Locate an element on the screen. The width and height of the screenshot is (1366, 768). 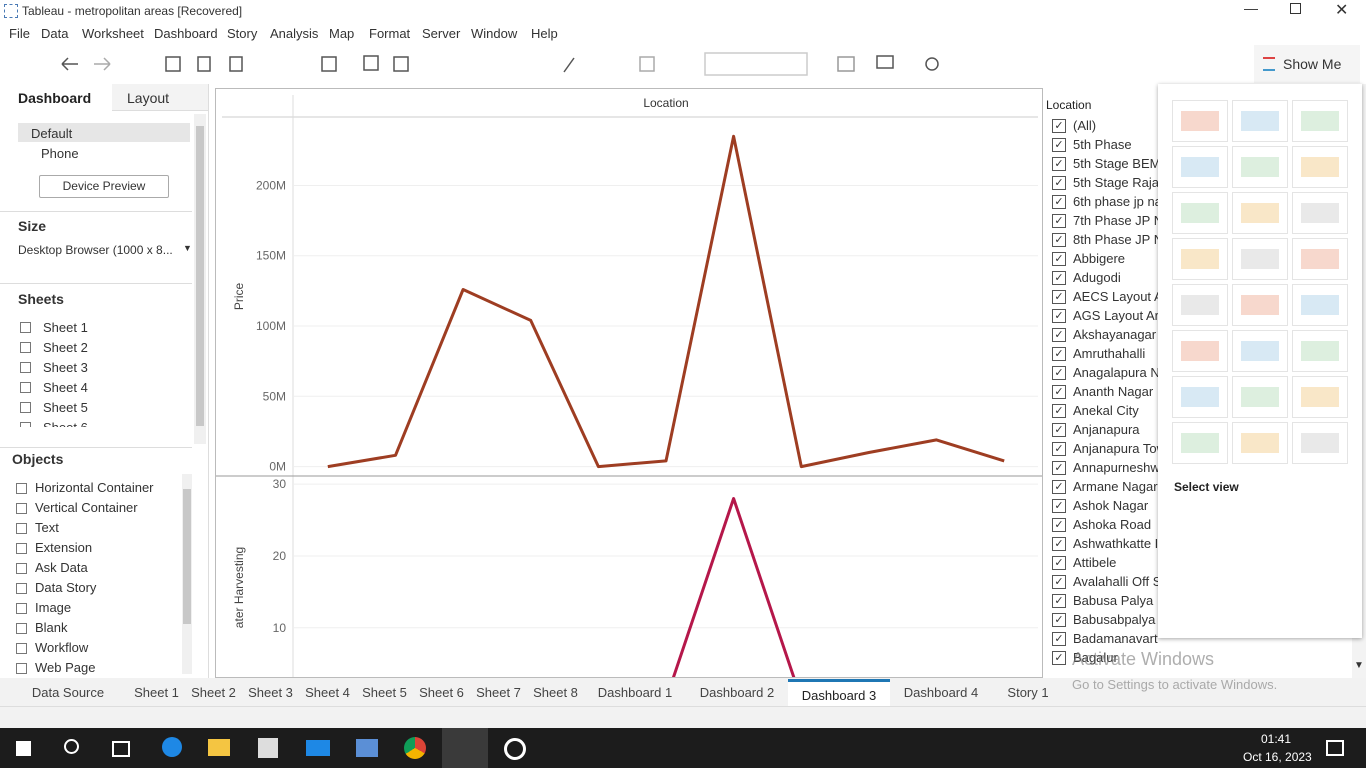
object-item: Extension is located at coordinates (64, 547).